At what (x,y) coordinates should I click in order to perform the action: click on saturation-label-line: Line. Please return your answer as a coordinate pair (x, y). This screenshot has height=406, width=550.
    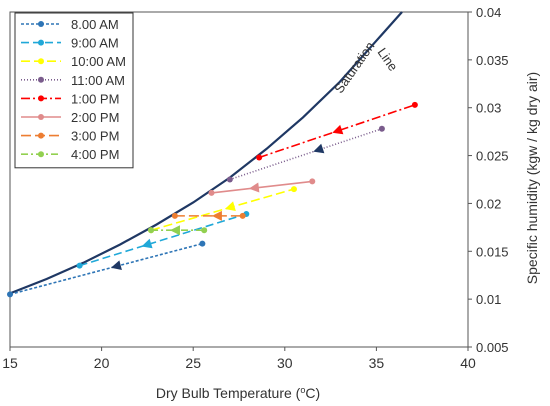
    Looking at the image, I should click on (387, 59).